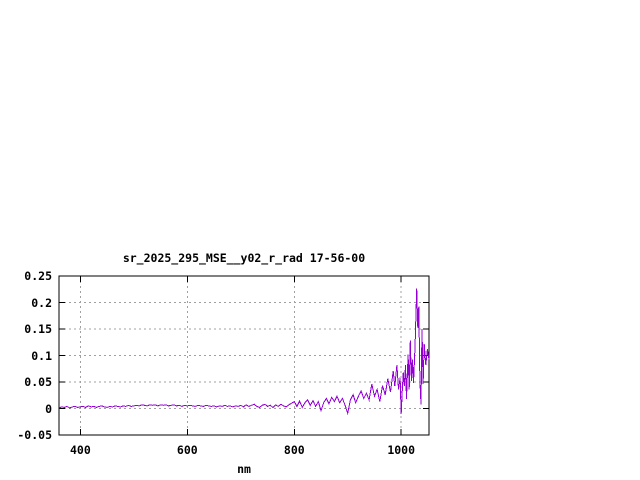 The width and height of the screenshot is (640, 480). Describe the element at coordinates (41, 302) in the screenshot. I see `y-tick-label: 0.2` at that location.